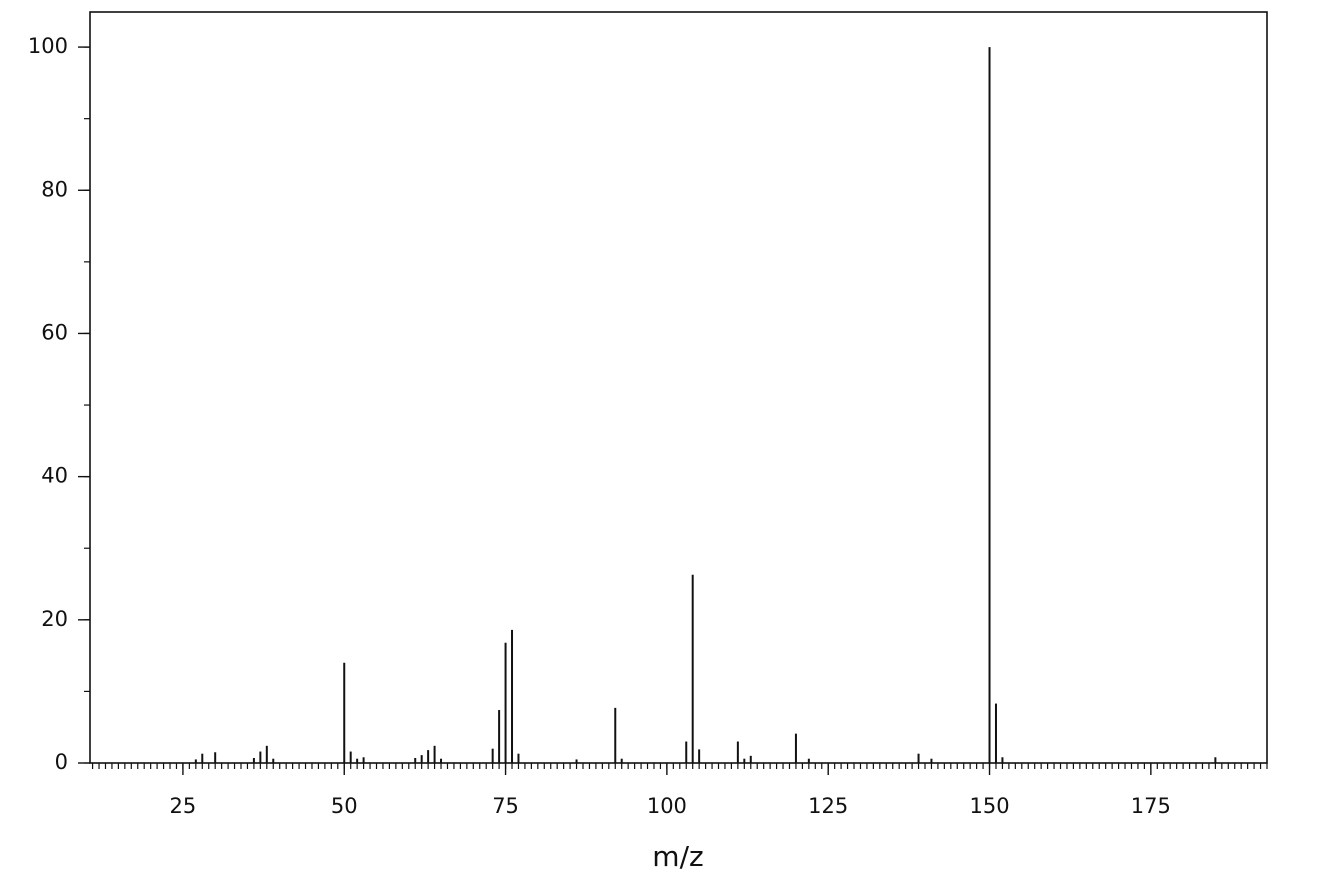  I want to click on x-tick-label: 50, so click(344, 806).